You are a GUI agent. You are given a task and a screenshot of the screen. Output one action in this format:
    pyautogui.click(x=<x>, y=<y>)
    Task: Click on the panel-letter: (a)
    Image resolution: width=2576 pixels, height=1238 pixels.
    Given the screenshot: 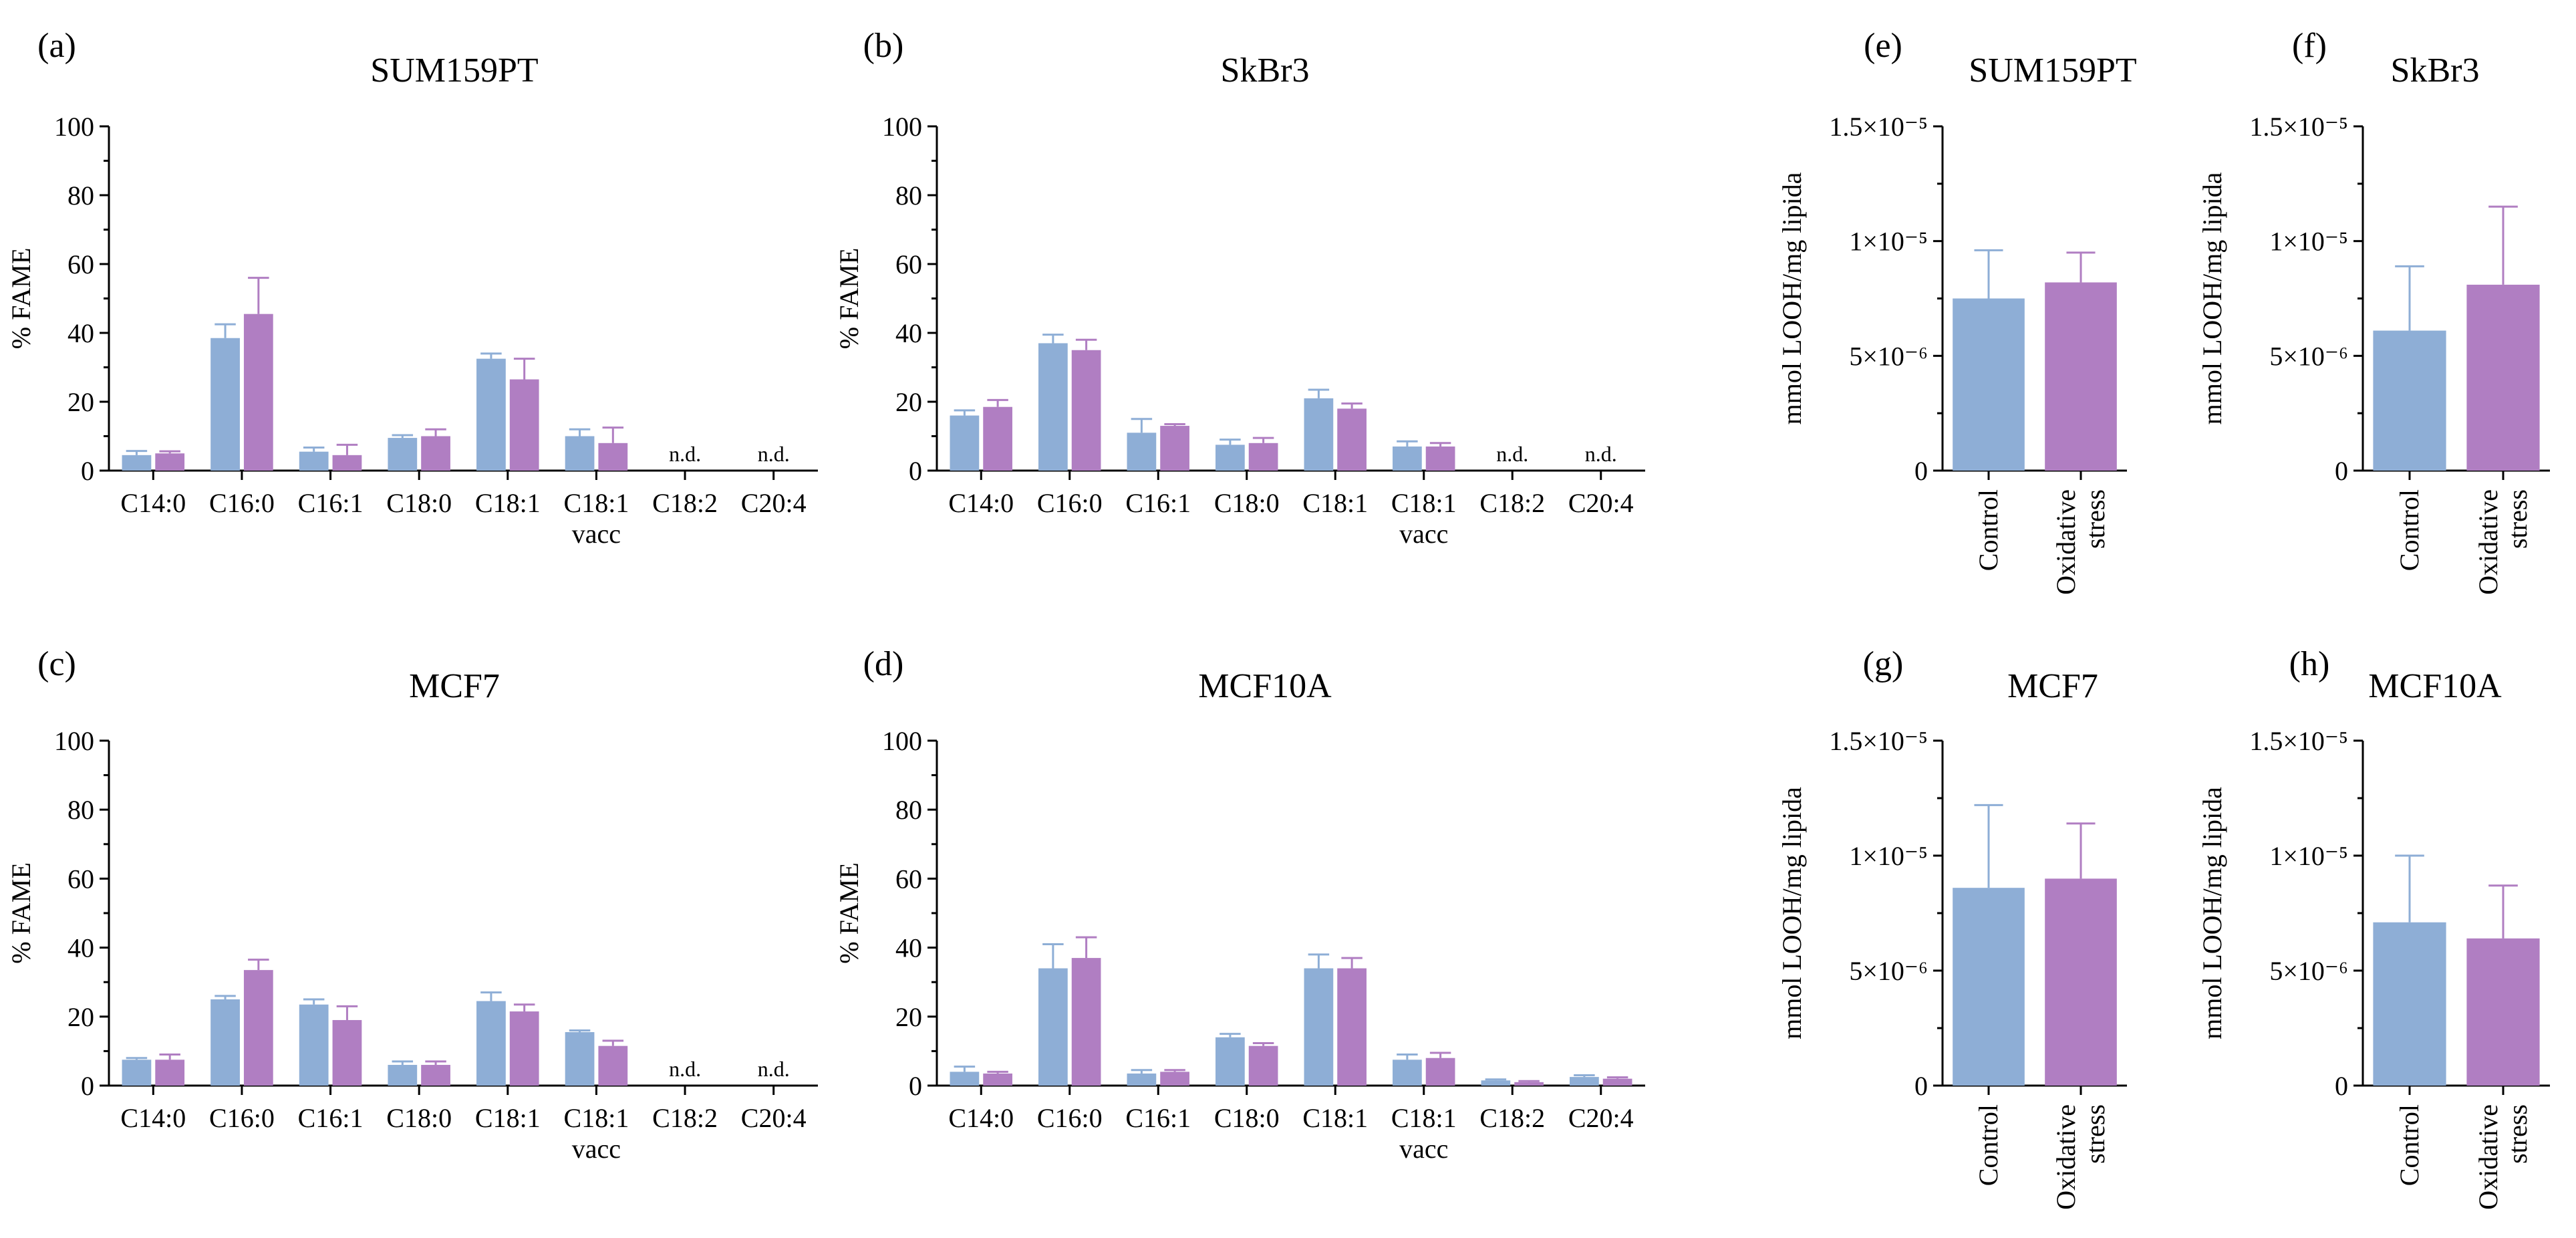 What is the action you would take?
    pyautogui.click(x=56, y=46)
    